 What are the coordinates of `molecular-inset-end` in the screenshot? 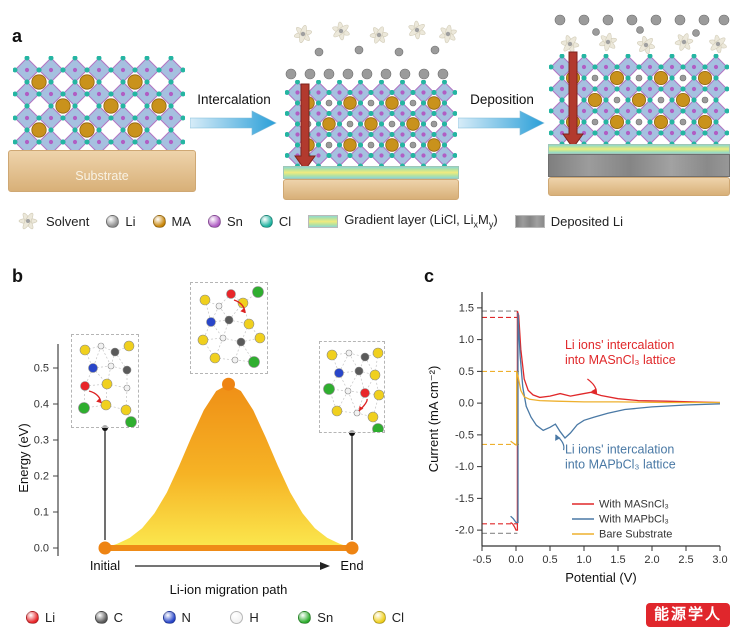 It's located at (352, 388).